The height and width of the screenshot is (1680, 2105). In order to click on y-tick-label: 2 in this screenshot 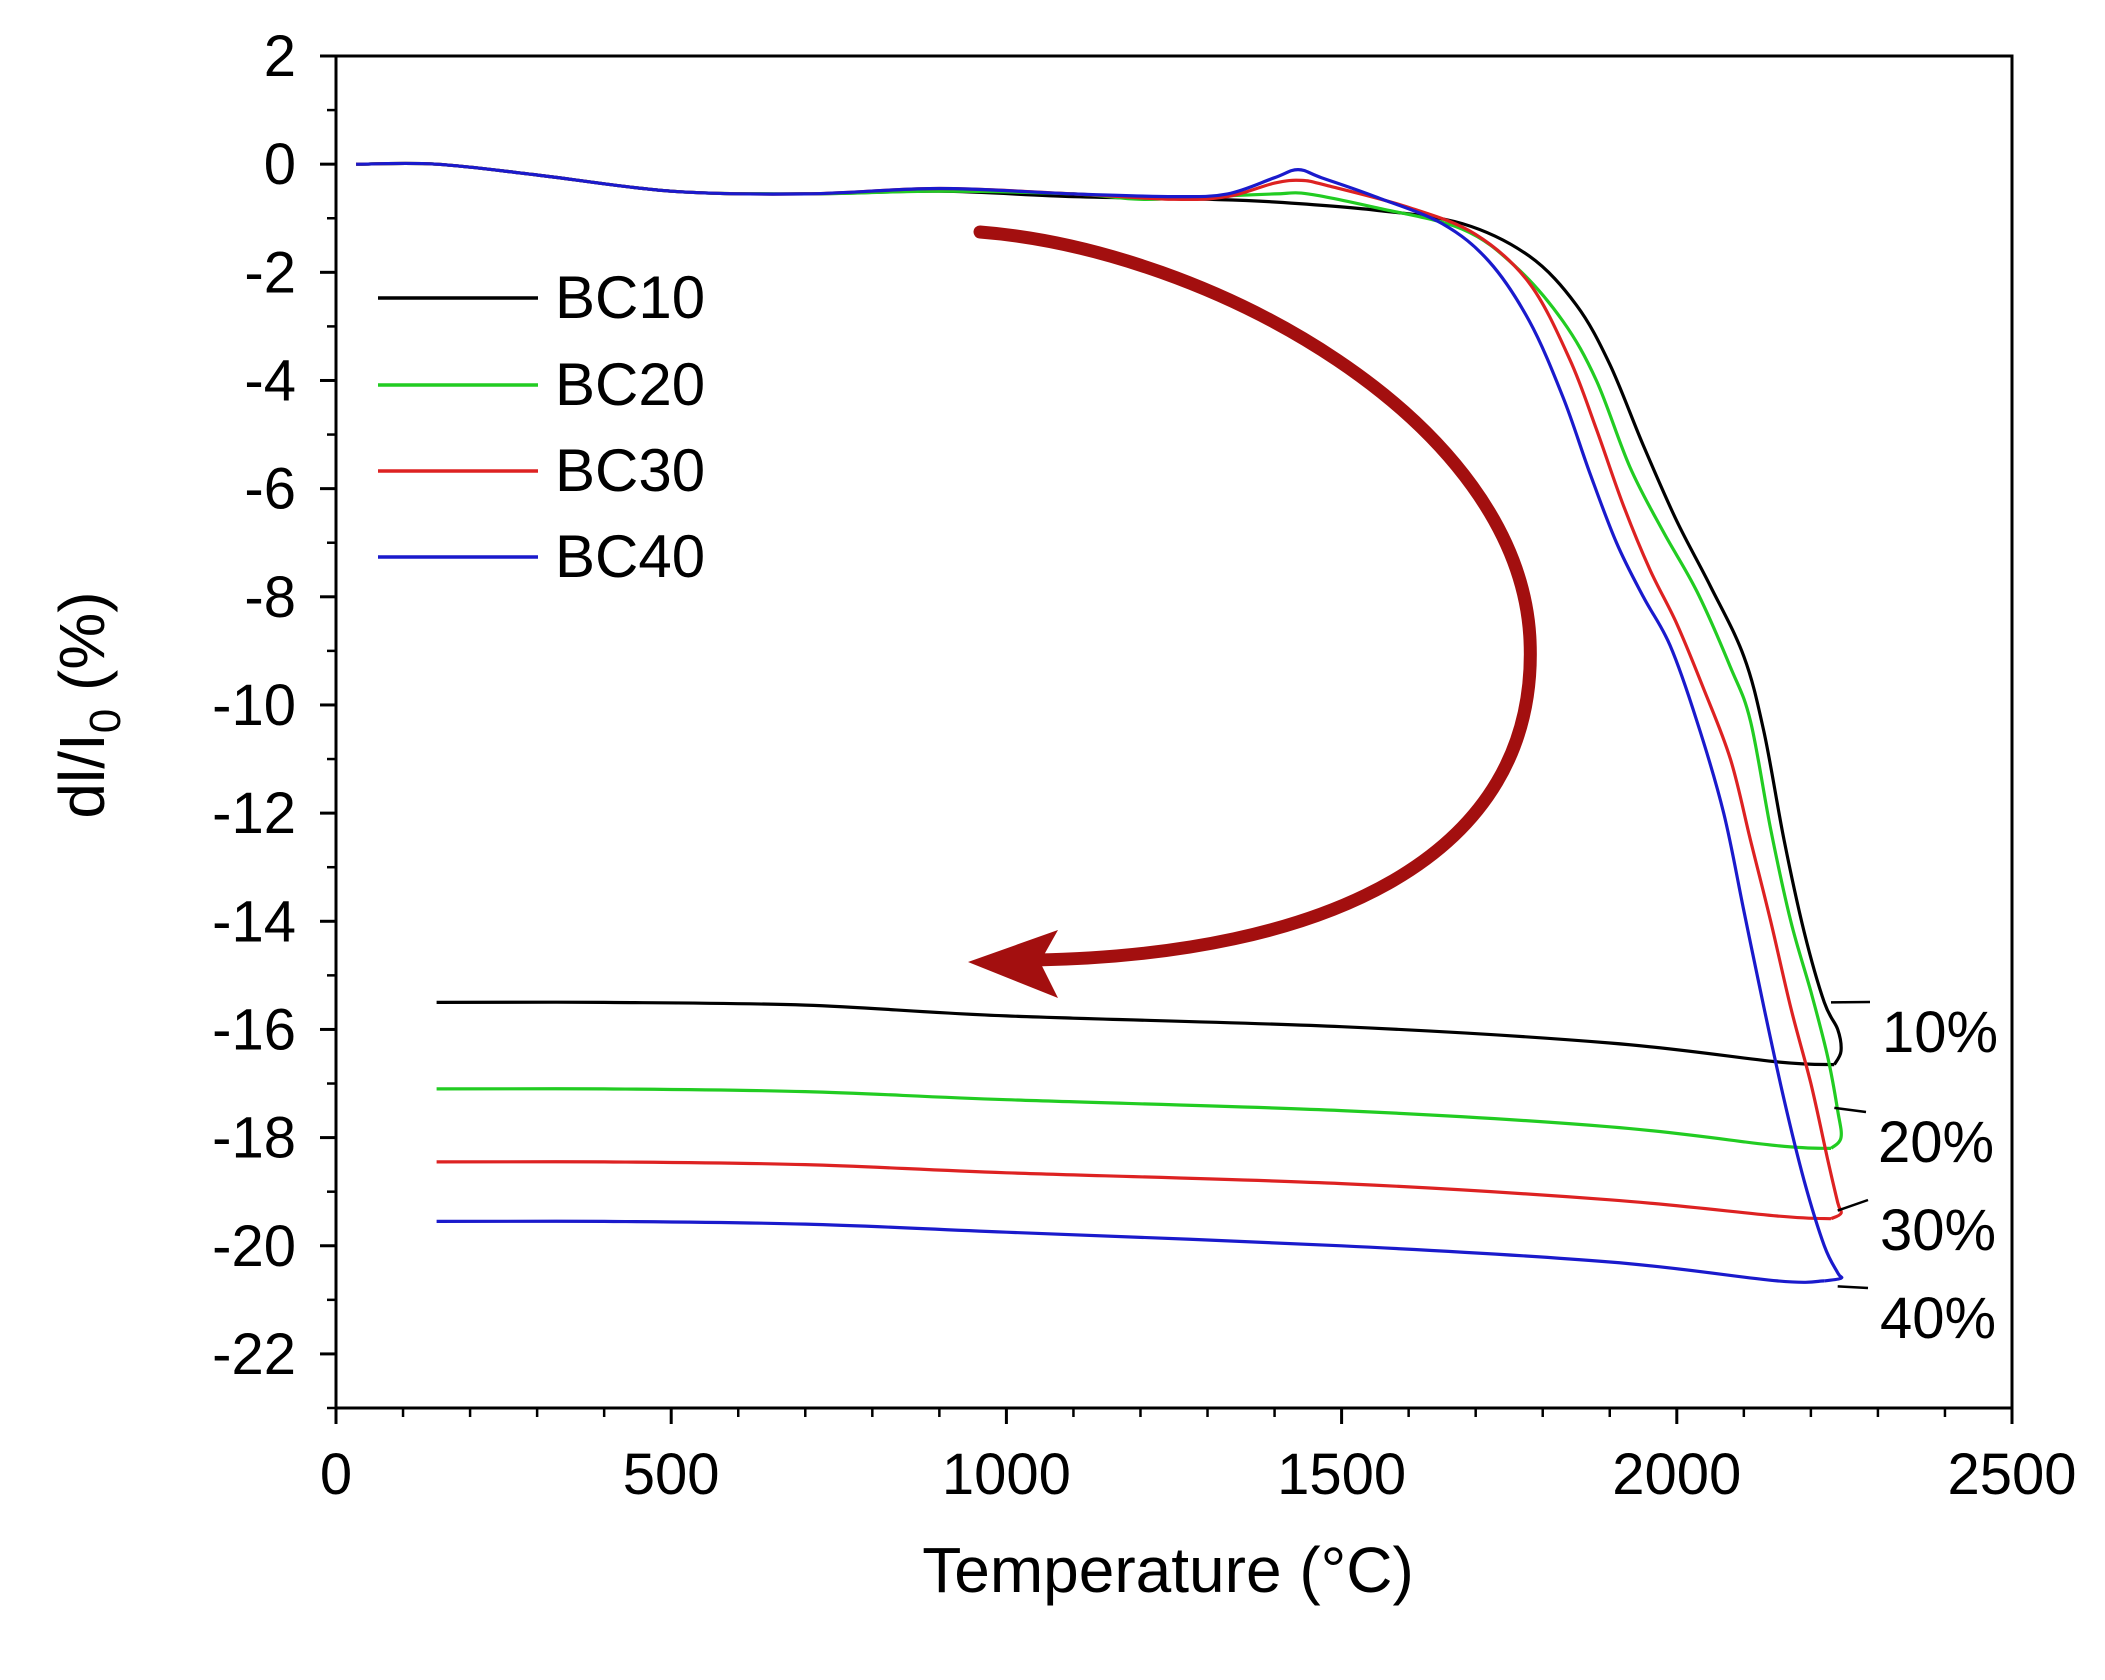, I will do `click(280, 56)`.